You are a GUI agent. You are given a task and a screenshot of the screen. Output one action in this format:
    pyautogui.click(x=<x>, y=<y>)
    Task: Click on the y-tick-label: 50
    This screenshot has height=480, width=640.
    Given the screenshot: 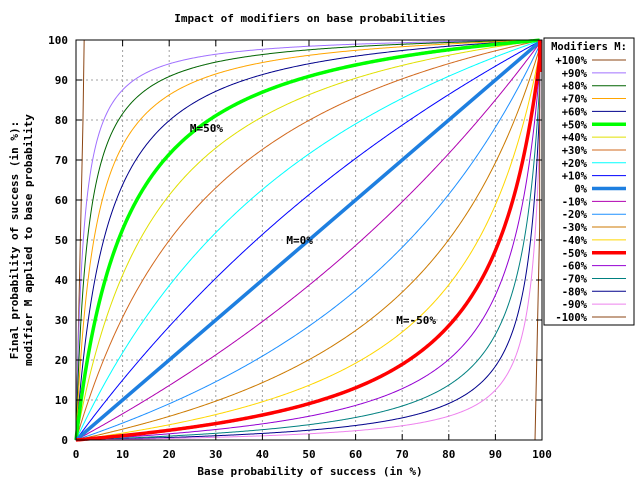 What is the action you would take?
    pyautogui.click(x=61, y=240)
    